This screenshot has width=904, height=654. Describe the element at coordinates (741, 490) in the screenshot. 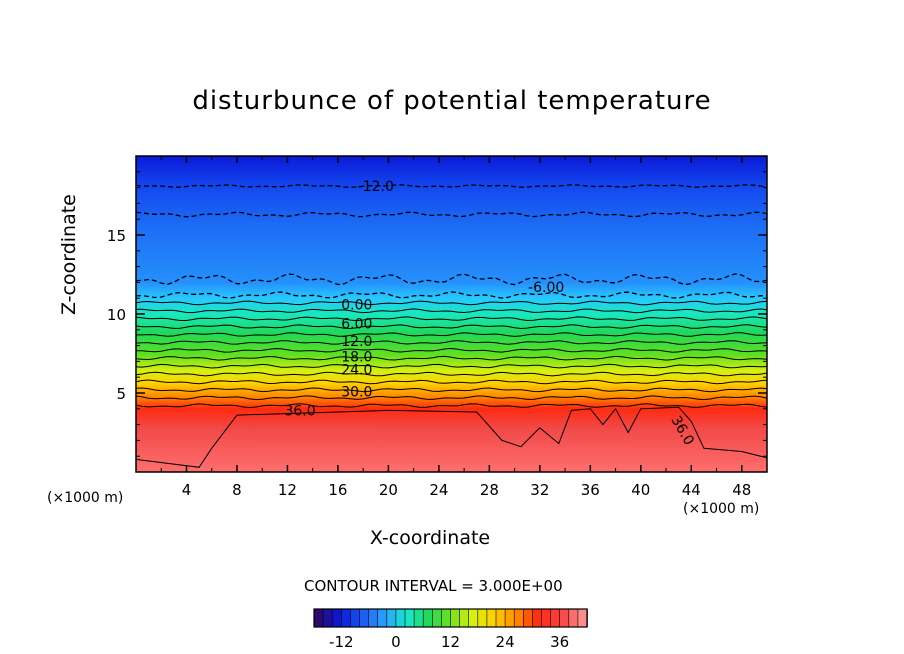

I see `x-tick-label: 48` at that location.